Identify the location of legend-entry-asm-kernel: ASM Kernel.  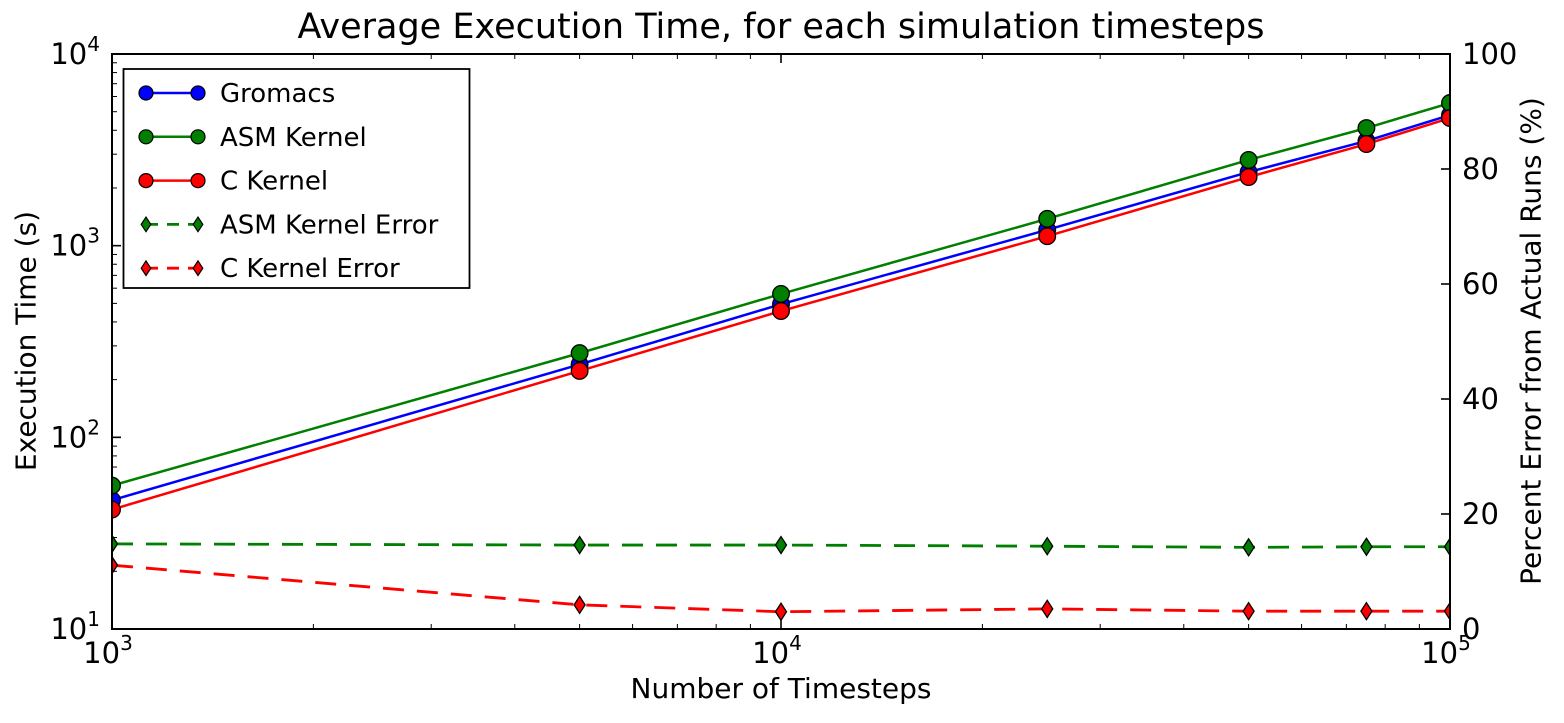
(252, 138).